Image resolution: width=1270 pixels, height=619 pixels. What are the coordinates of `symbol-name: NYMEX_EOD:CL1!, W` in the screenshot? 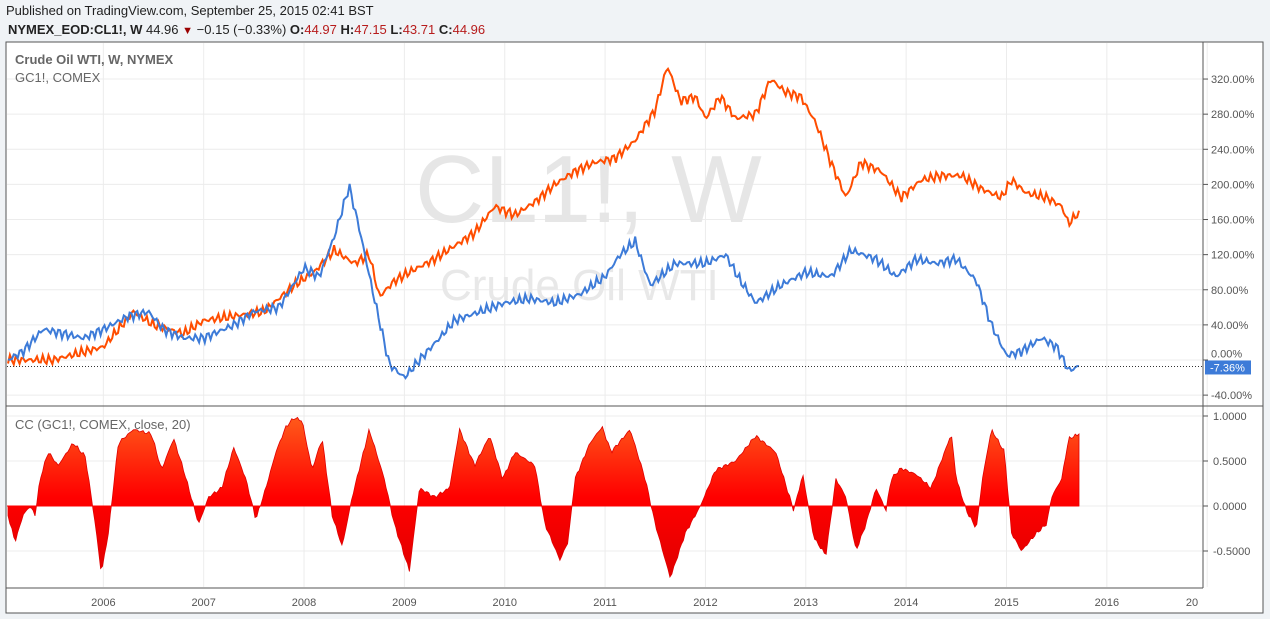 It's located at (75, 29).